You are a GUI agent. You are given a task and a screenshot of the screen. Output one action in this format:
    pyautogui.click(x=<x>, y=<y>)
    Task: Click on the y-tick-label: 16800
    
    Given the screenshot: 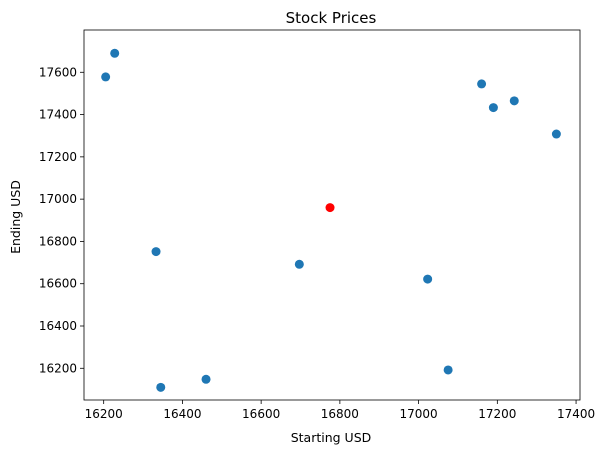 What is the action you would take?
    pyautogui.click(x=58, y=241)
    